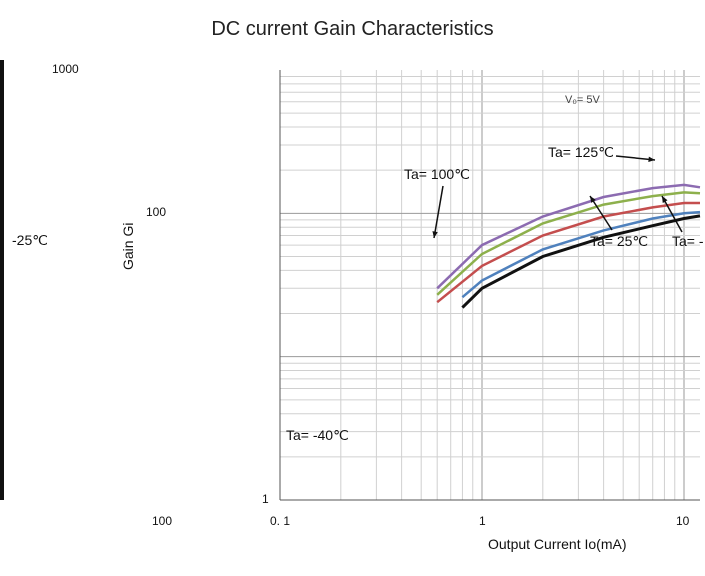  I want to click on y-tick-label: 100, so click(156, 212).